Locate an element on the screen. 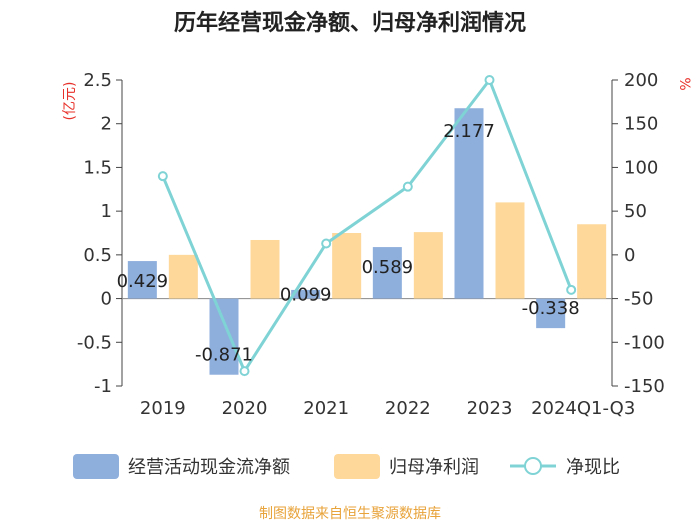 Image resolution: width=700 pixels, height=525 pixels. x-tick-label: 2021 is located at coordinates (326, 408).